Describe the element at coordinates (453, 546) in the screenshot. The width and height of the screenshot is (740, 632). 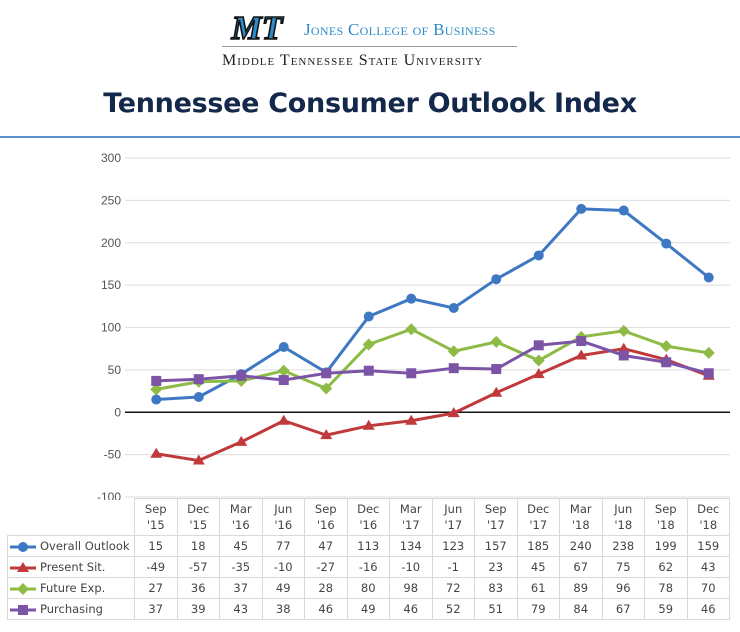
I see `data-value: 123` at that location.